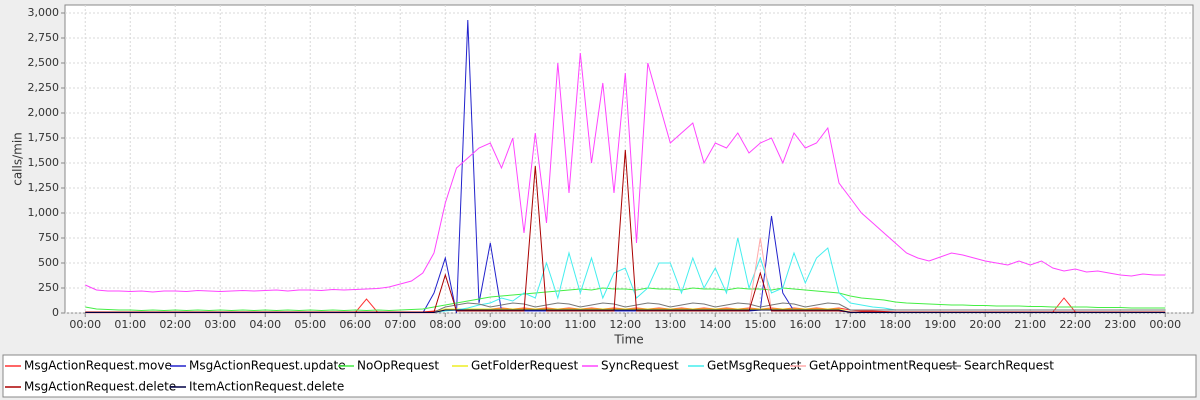 The width and height of the screenshot is (1200, 400). I want to click on legend-label: GetMsgRequest, so click(754, 366).